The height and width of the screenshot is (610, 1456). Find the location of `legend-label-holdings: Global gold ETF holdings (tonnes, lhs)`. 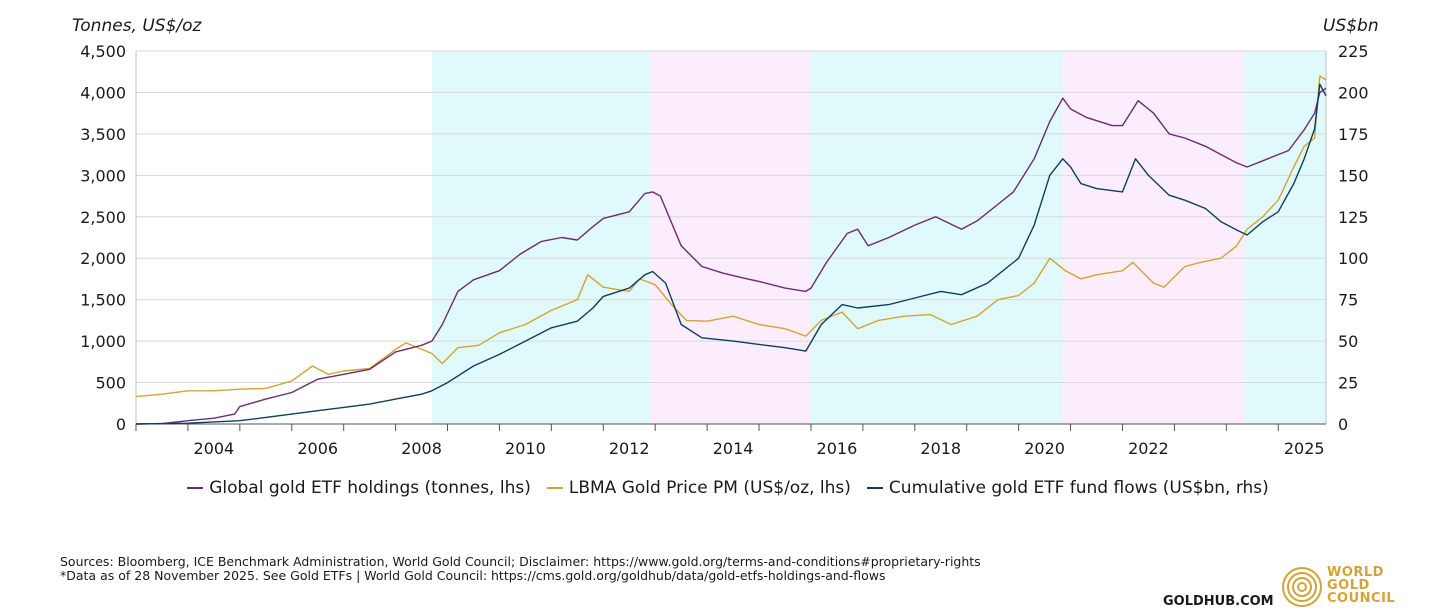

legend-label-holdings: Global gold ETF holdings (tonnes, lhs) is located at coordinates (370, 488).